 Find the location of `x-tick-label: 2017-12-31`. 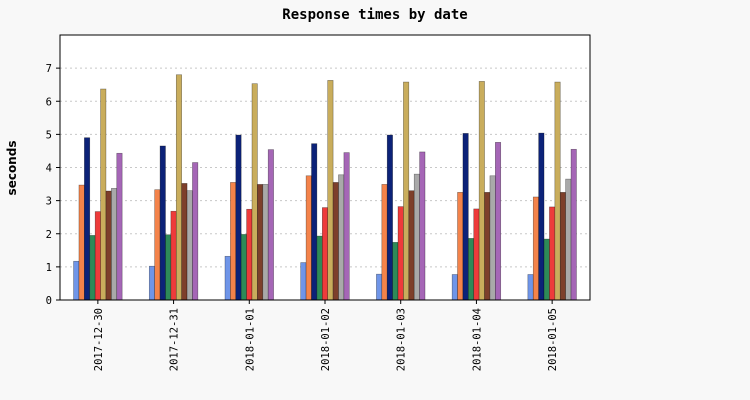

x-tick-label: 2017-12-31 is located at coordinates (175, 339).